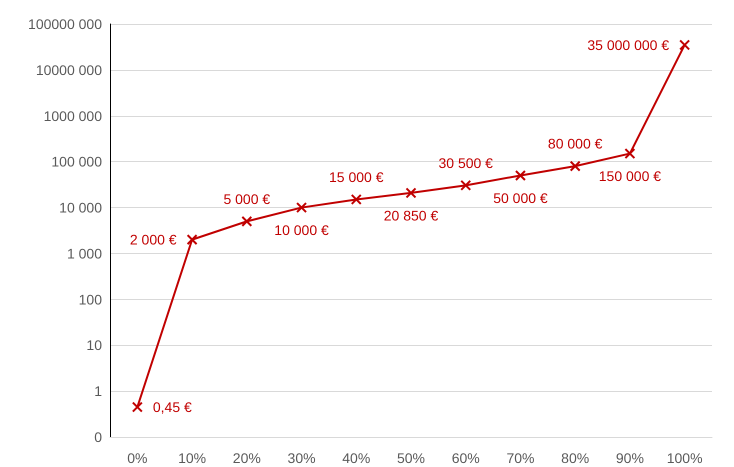 The image size is (734, 467). What do you see at coordinates (69, 70) in the screenshot?
I see `y-tick-label: 10000 000` at bounding box center [69, 70].